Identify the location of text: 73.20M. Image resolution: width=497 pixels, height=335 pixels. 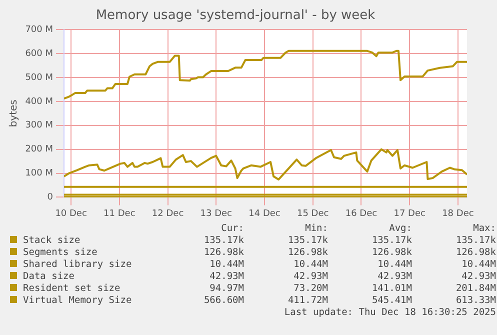
(310, 288).